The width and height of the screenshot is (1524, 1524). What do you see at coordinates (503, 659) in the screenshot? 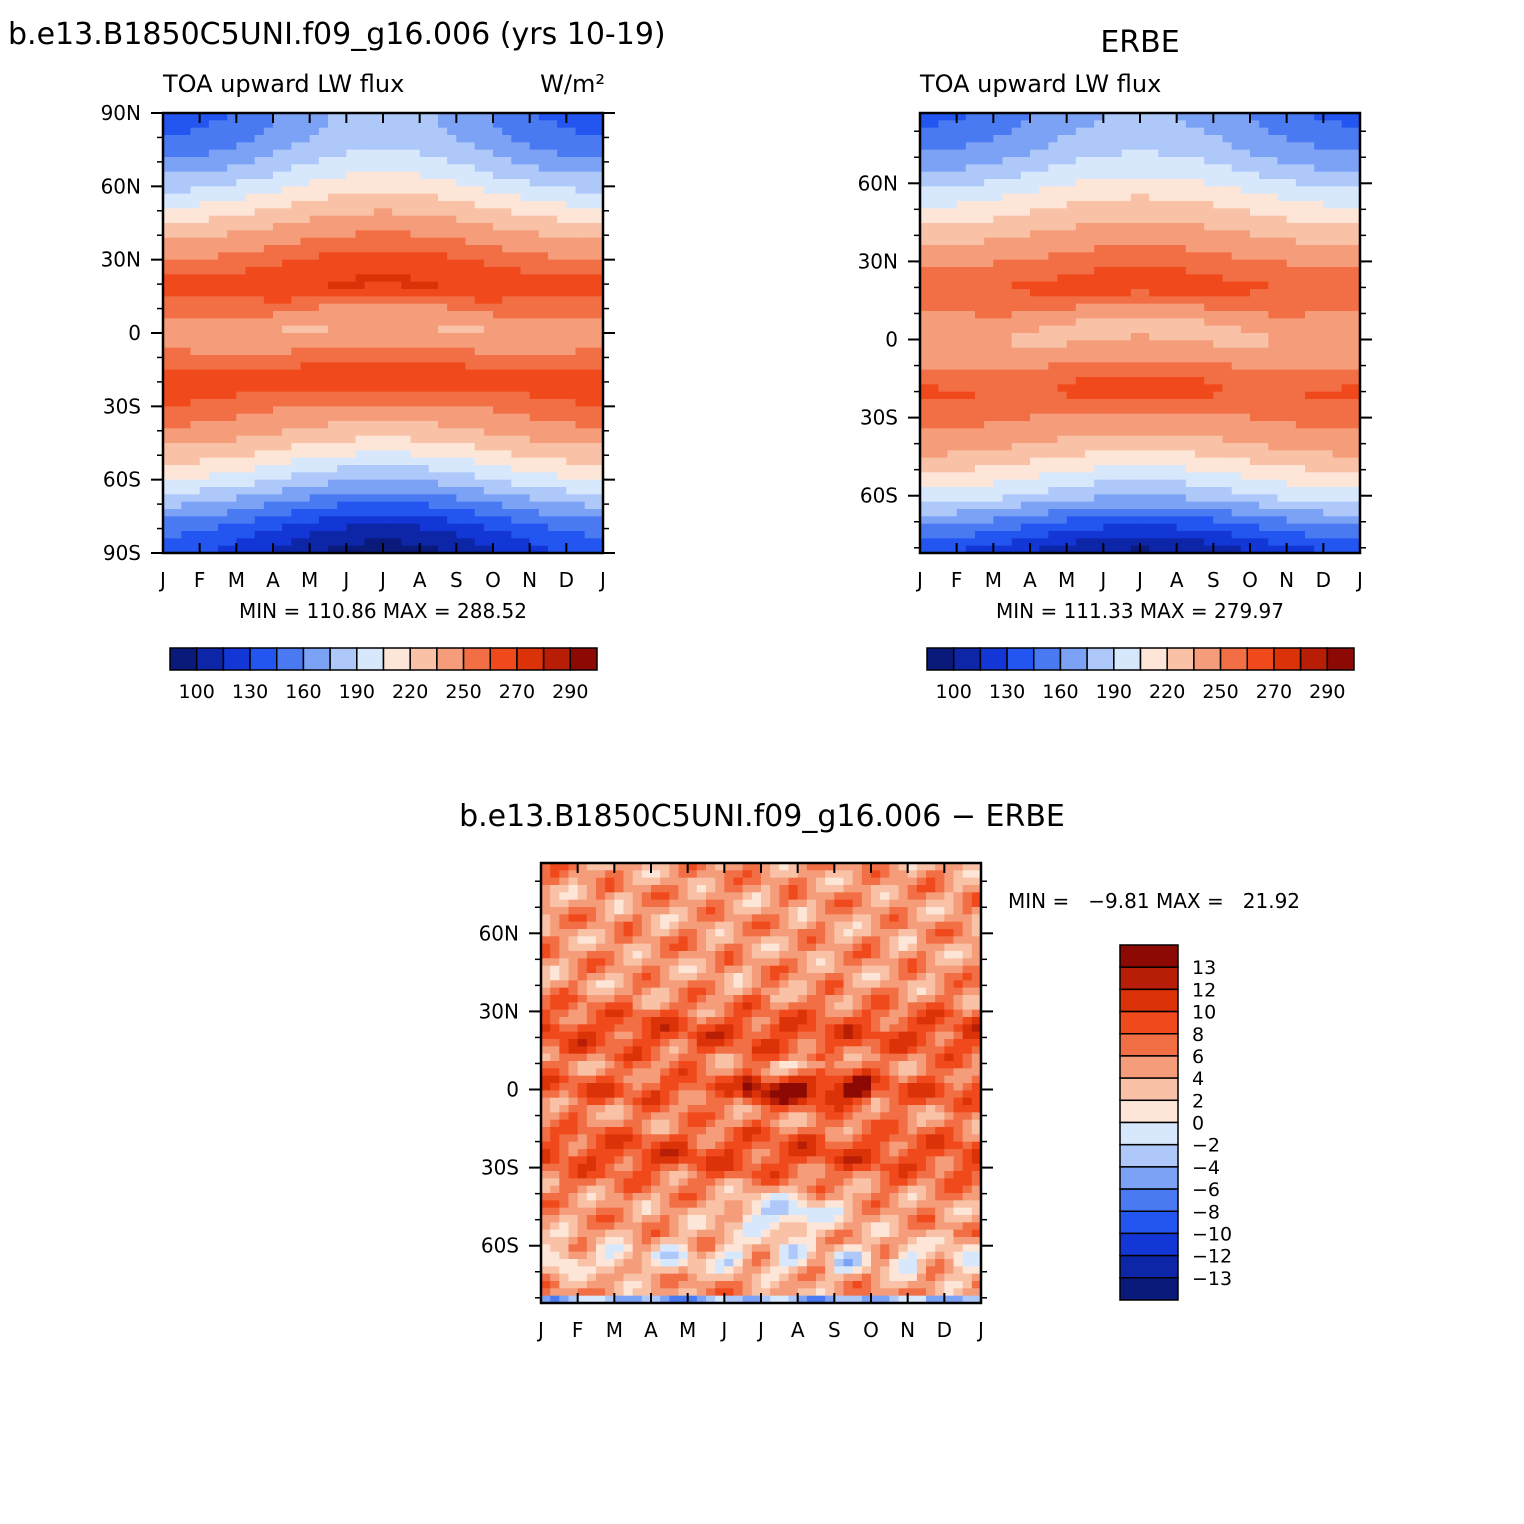
I see `colorbar-box` at bounding box center [503, 659].